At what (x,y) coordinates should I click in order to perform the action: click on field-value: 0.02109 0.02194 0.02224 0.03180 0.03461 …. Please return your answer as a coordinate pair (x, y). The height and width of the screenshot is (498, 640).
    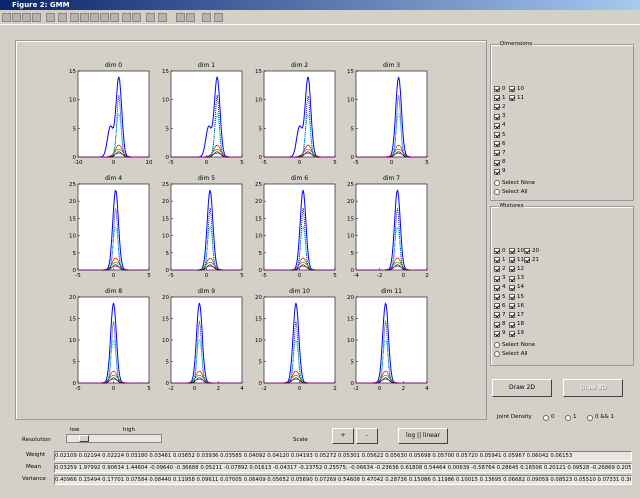
    Looking at the image, I should click on (343, 456).